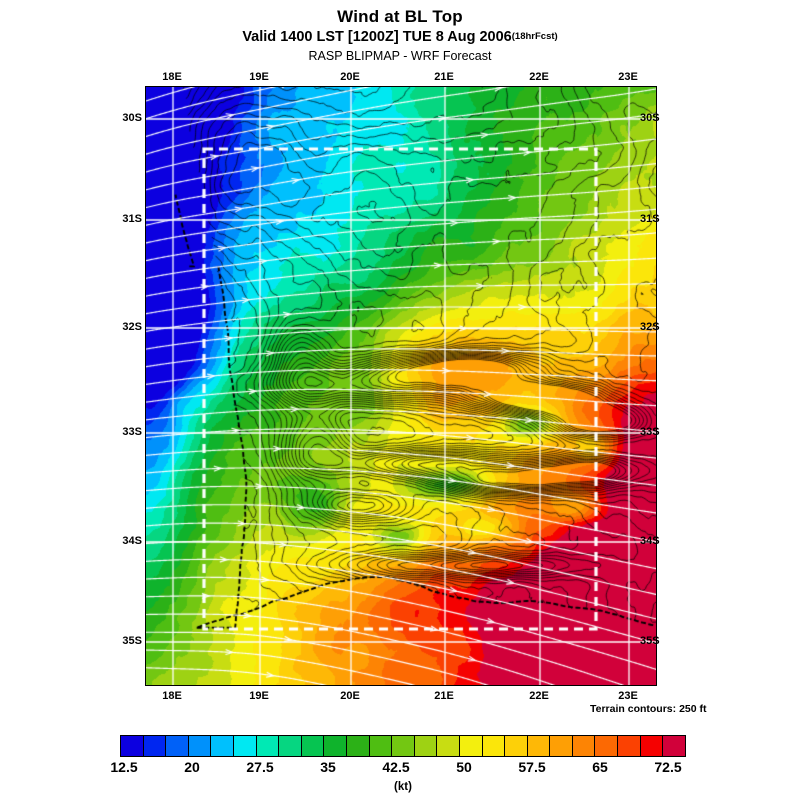 The width and height of the screenshot is (800, 800). I want to click on lat-label-left-32S: 32S, so click(132, 327).